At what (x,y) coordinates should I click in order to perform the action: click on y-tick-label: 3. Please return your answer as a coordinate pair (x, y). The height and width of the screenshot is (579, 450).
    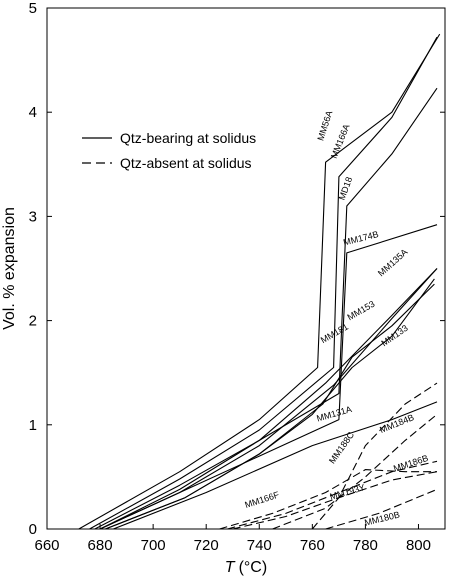
    Looking at the image, I should click on (33, 216).